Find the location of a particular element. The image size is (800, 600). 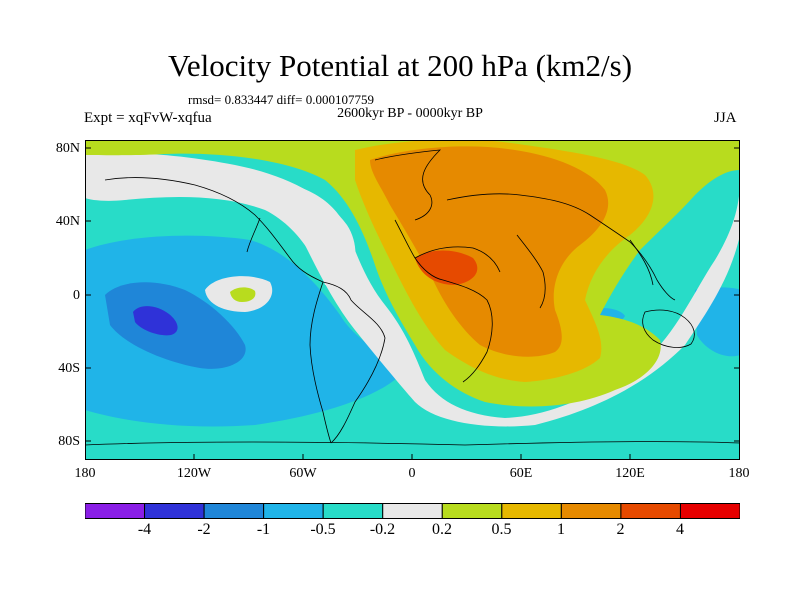

season-label: JJA is located at coordinates (725, 118).